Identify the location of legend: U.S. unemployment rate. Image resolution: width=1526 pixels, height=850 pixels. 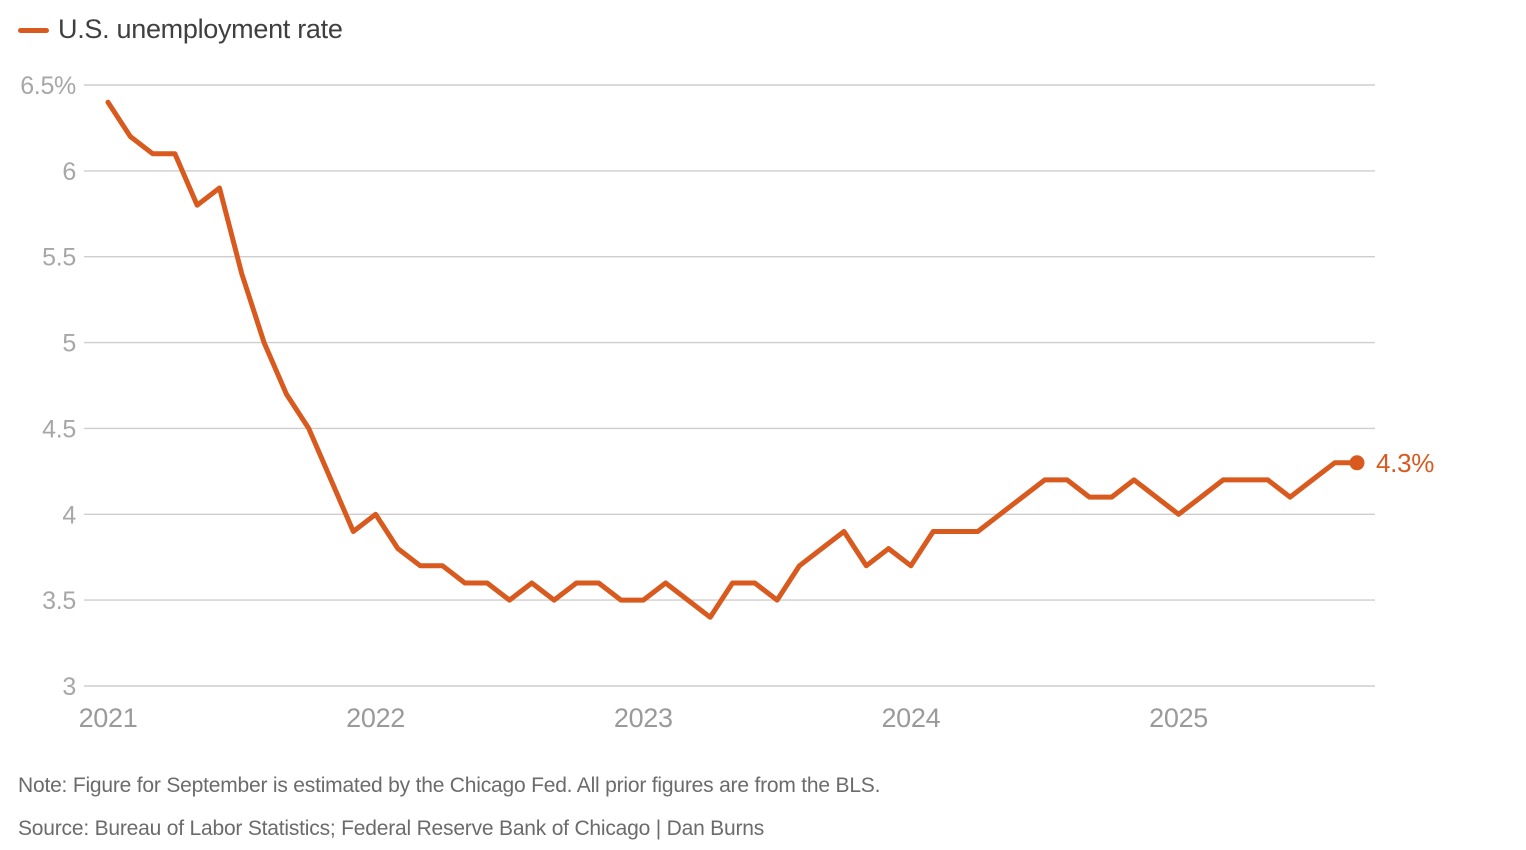
(180, 29).